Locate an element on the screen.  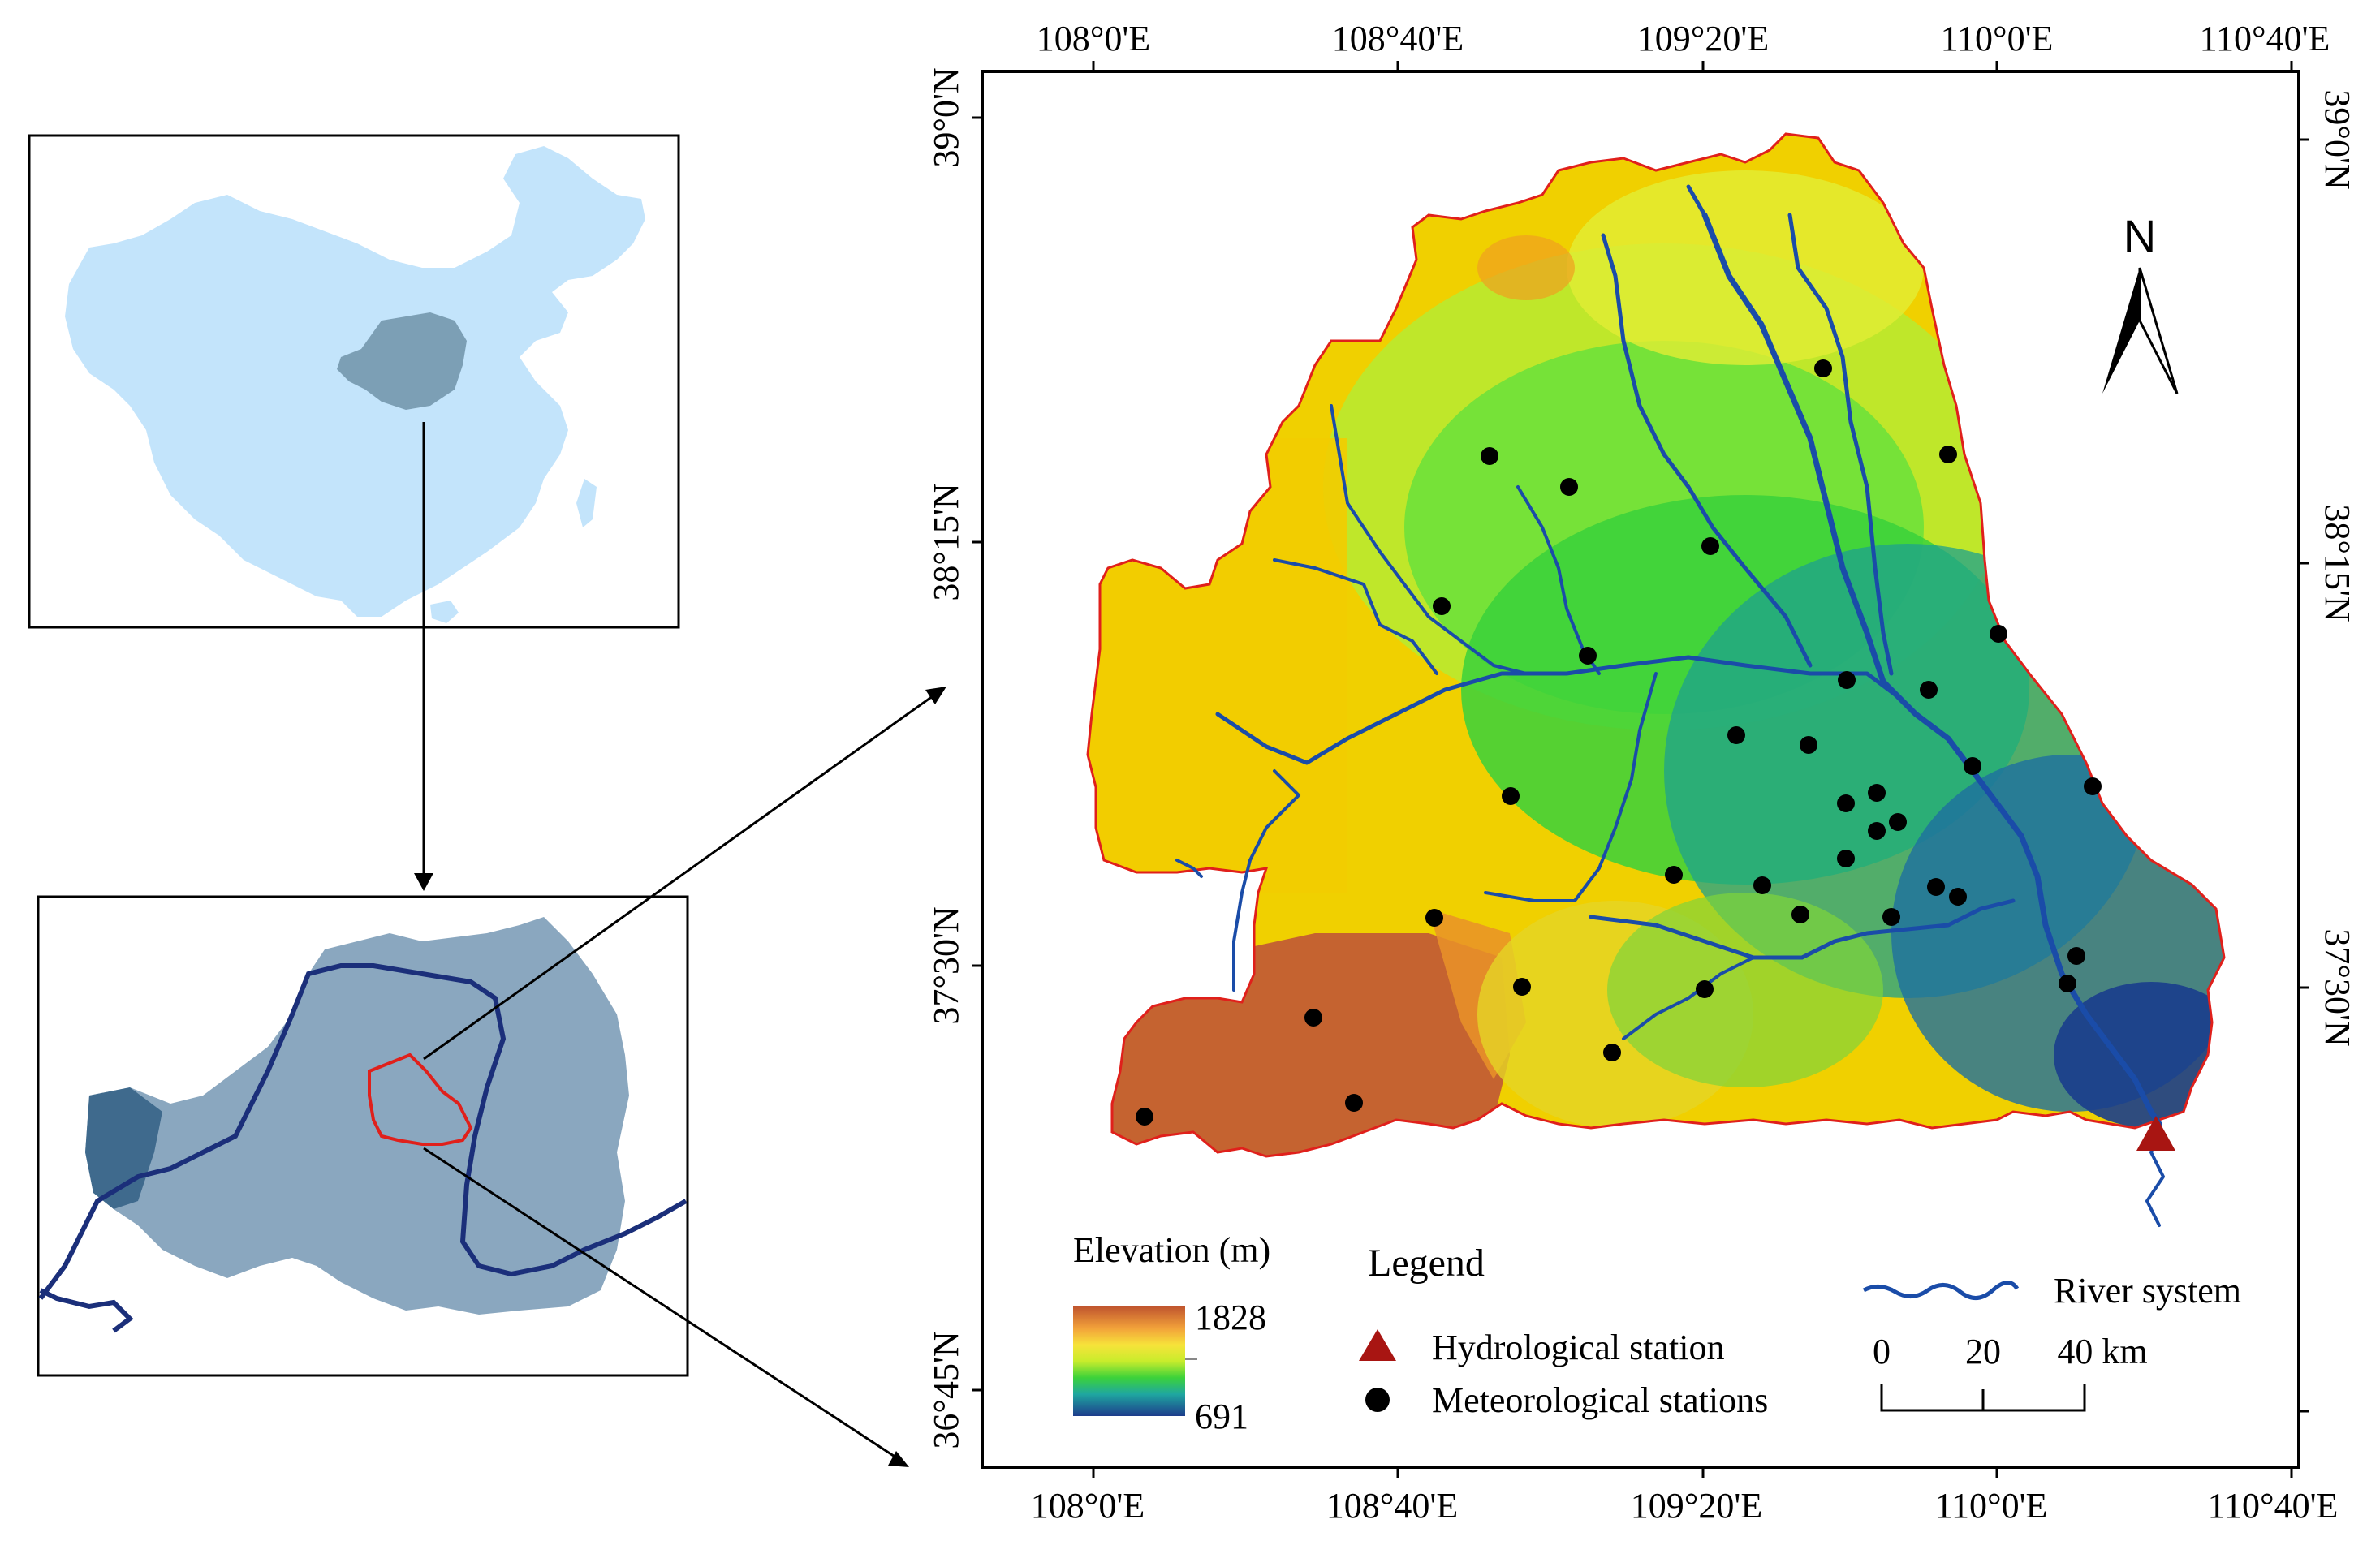
hainan-island is located at coordinates (445, 612).